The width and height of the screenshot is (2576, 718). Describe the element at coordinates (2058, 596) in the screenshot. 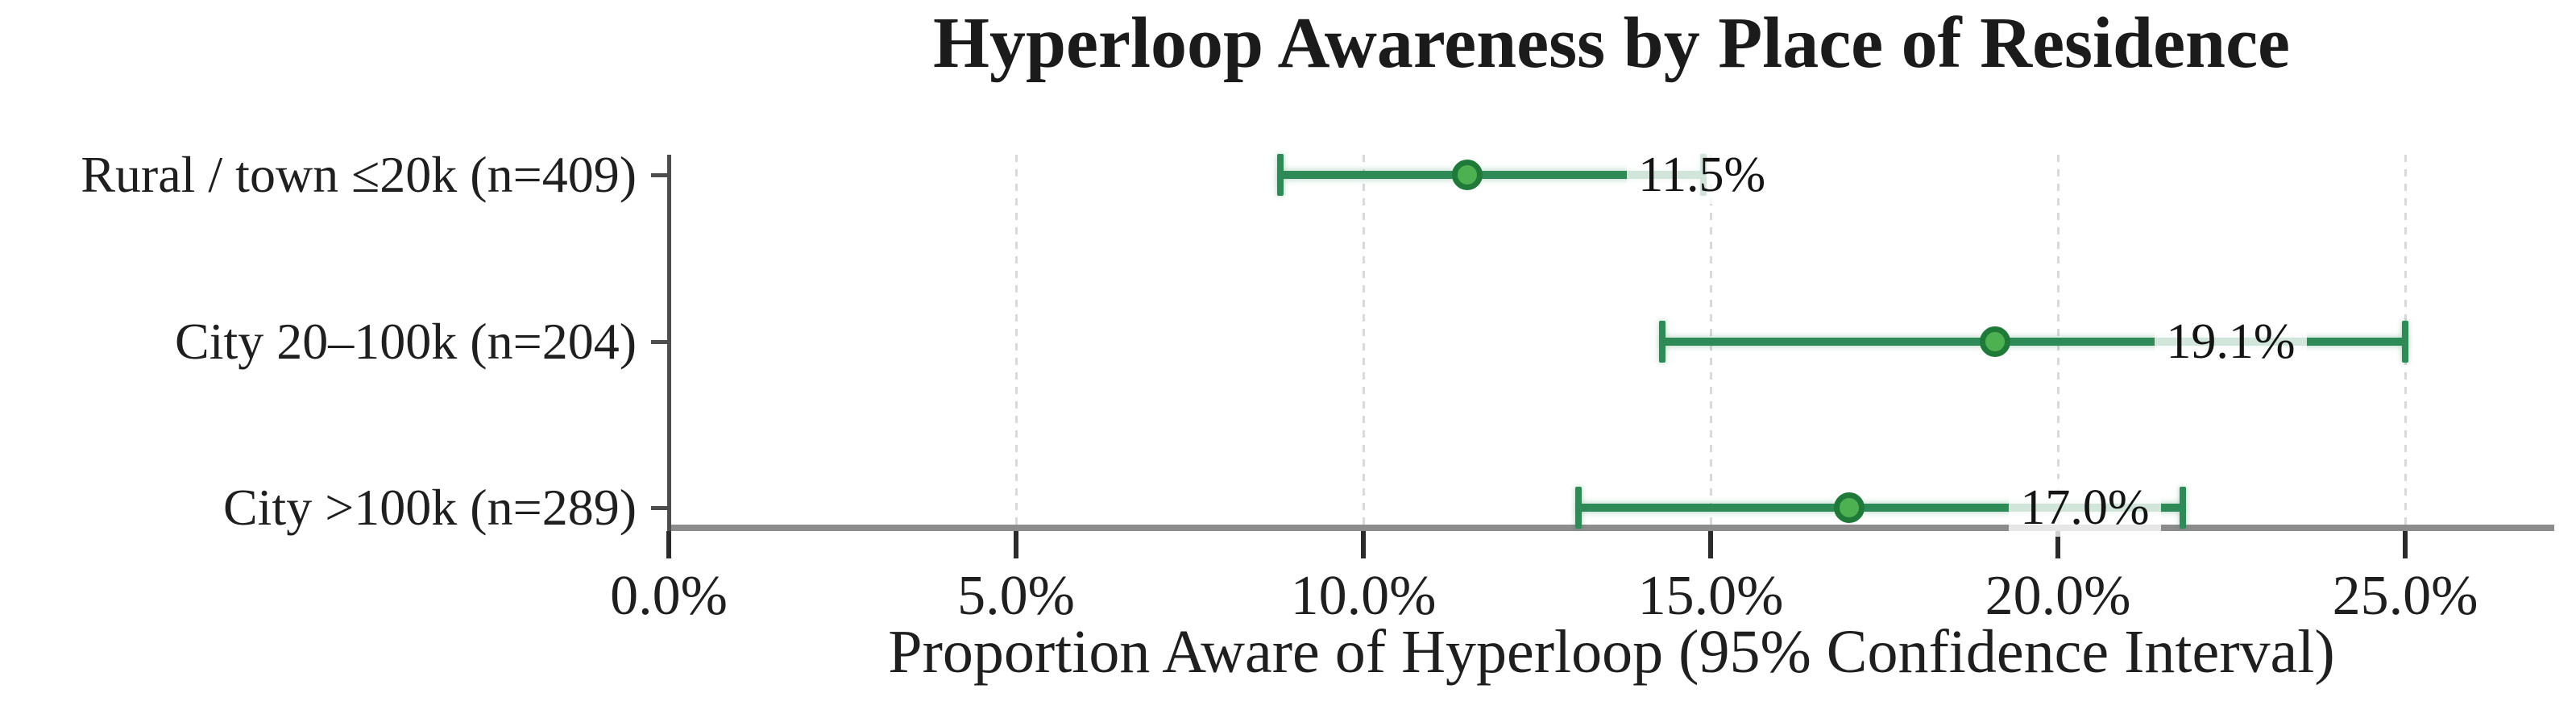

I see `x-tick-label-20pct: 20.0%` at that location.